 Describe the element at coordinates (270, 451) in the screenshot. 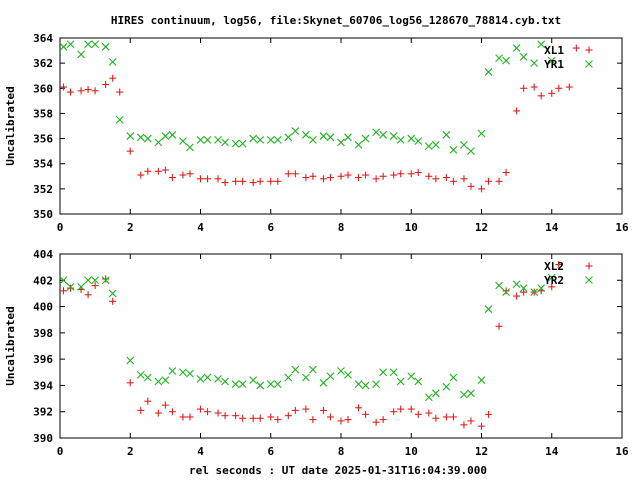

I see `x-tick-label: 6` at that location.